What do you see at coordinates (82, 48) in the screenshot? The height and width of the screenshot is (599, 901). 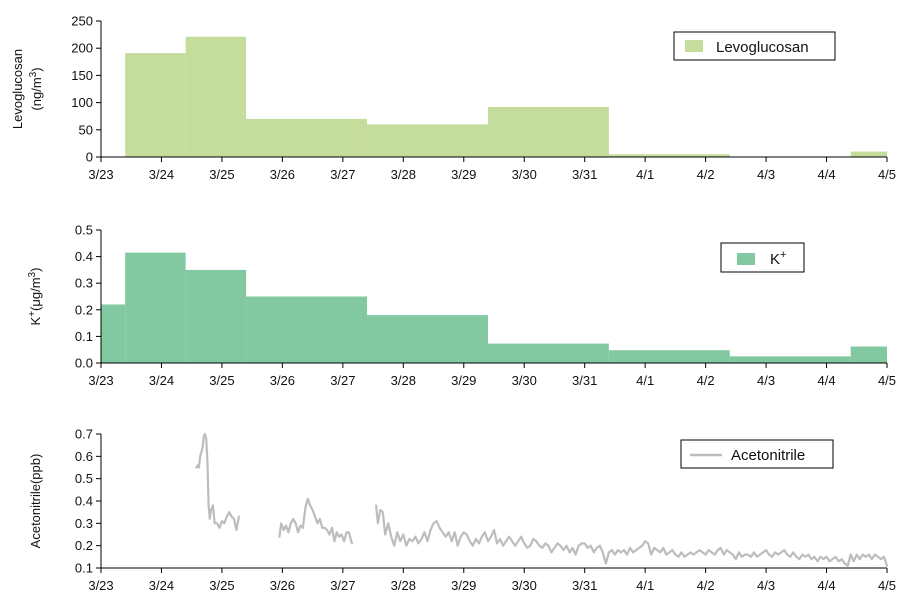 I see `y-tick-label: 200` at bounding box center [82, 48].